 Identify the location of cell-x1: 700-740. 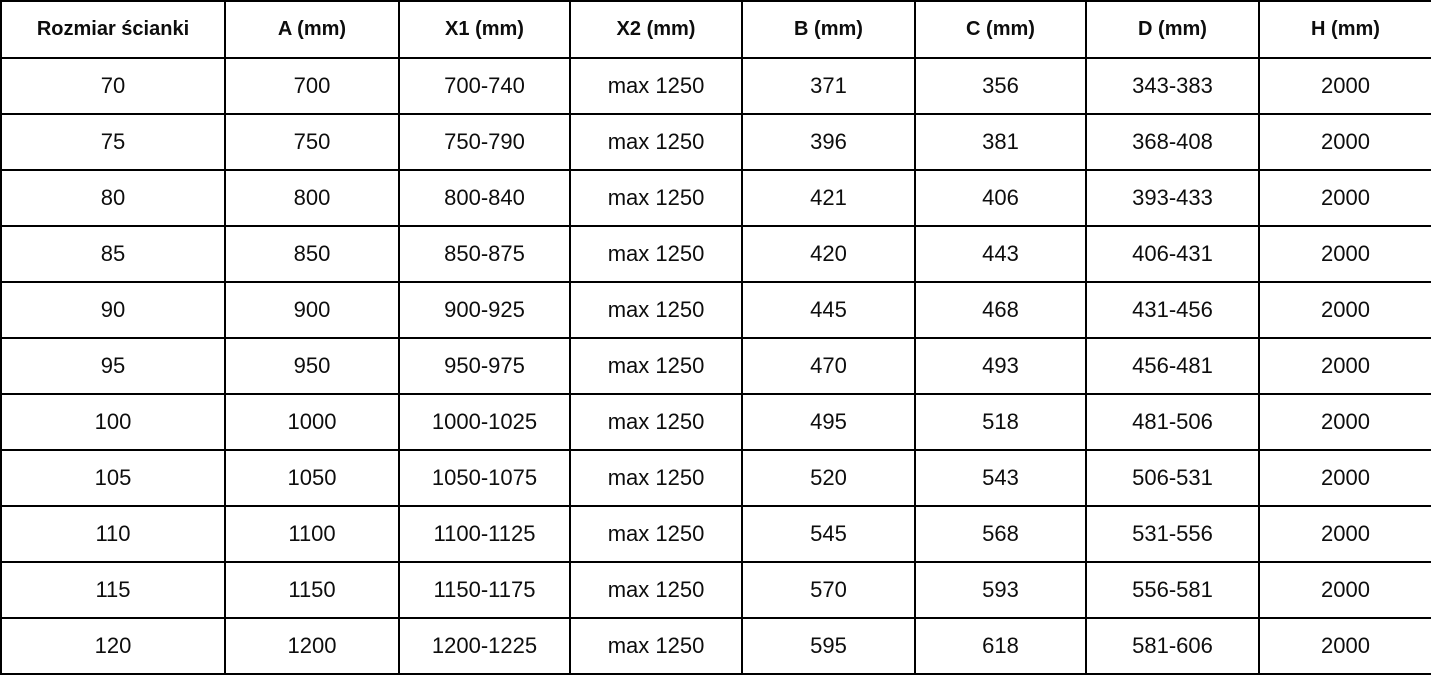
(484, 86).